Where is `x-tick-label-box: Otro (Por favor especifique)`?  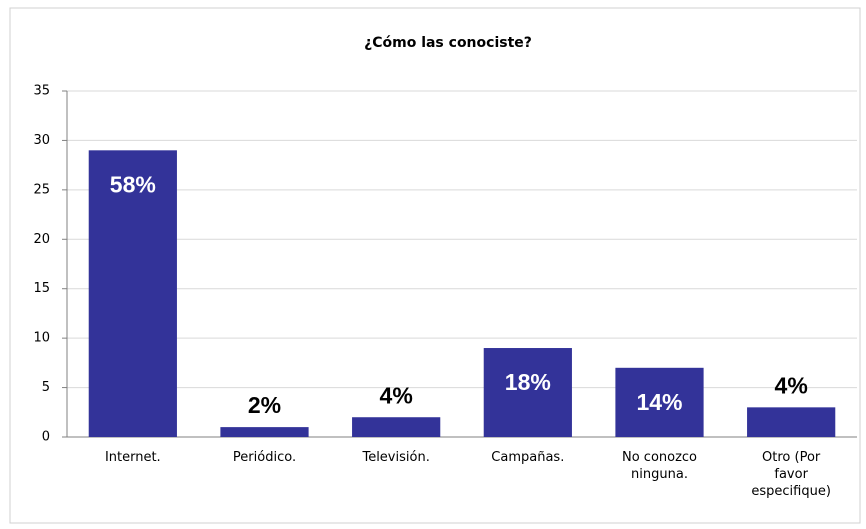
x-tick-label-box: Otro (Por favor especifique) is located at coordinates (791, 474).